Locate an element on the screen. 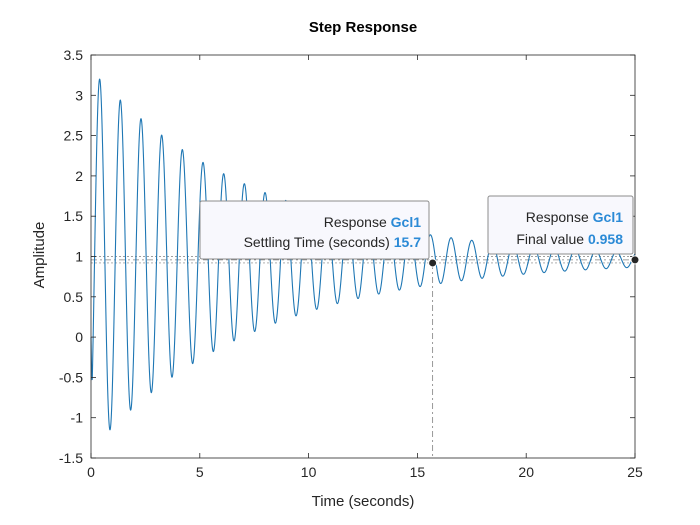 Image resolution: width=700 pixels, height=525 pixels. settling-tooltip-heading: Response is located at coordinates (355, 222).